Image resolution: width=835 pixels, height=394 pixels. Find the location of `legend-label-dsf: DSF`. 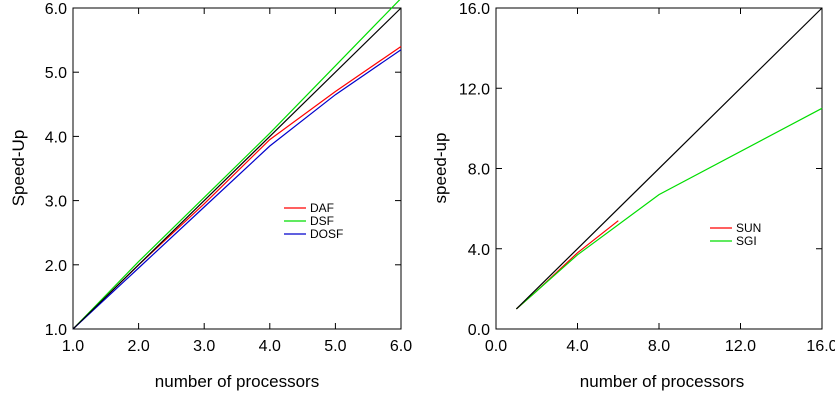

legend-label-dsf: DSF is located at coordinates (322, 221).